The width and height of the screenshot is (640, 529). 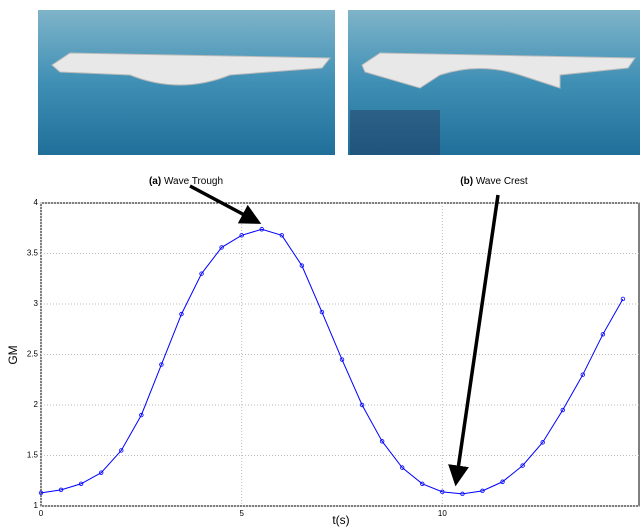 What do you see at coordinates (36, 404) in the screenshot?
I see `y-tick-label: 2` at bounding box center [36, 404].